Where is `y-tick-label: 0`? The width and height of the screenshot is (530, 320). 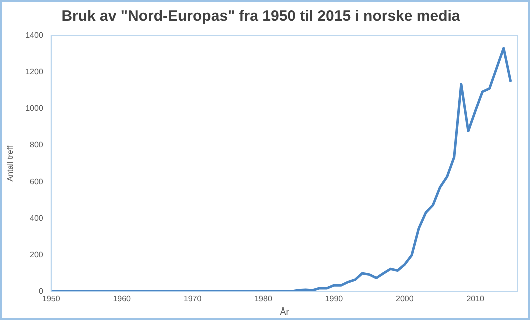
y-tick-label: 0 is located at coordinates (41, 291).